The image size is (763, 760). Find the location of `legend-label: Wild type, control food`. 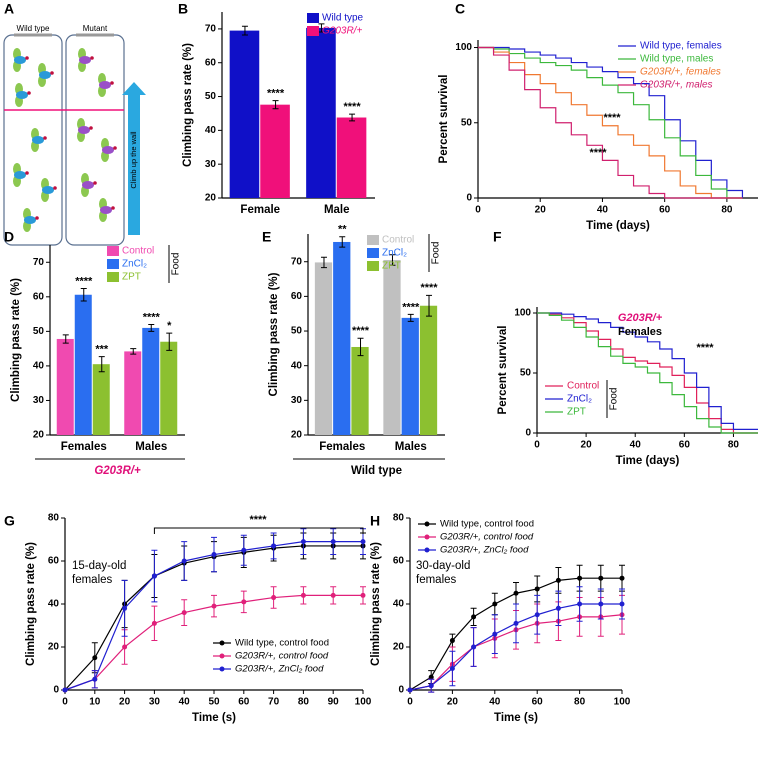

legend-label: Wild type, control food is located at coordinates (282, 643).